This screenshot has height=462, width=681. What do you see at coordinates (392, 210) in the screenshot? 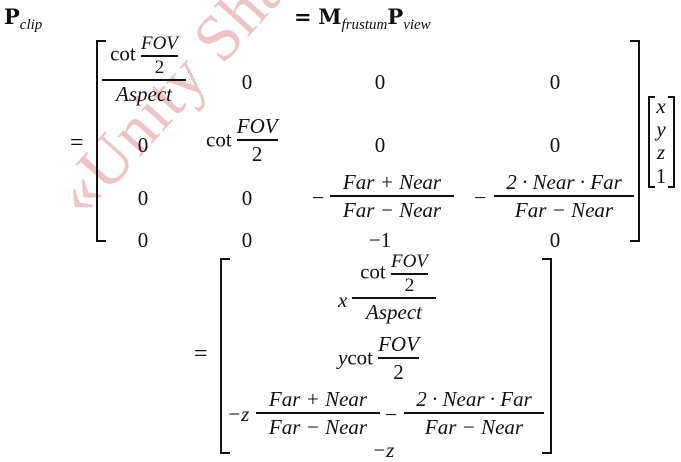
I see `far-minus-near: Far − Near` at bounding box center [392, 210].